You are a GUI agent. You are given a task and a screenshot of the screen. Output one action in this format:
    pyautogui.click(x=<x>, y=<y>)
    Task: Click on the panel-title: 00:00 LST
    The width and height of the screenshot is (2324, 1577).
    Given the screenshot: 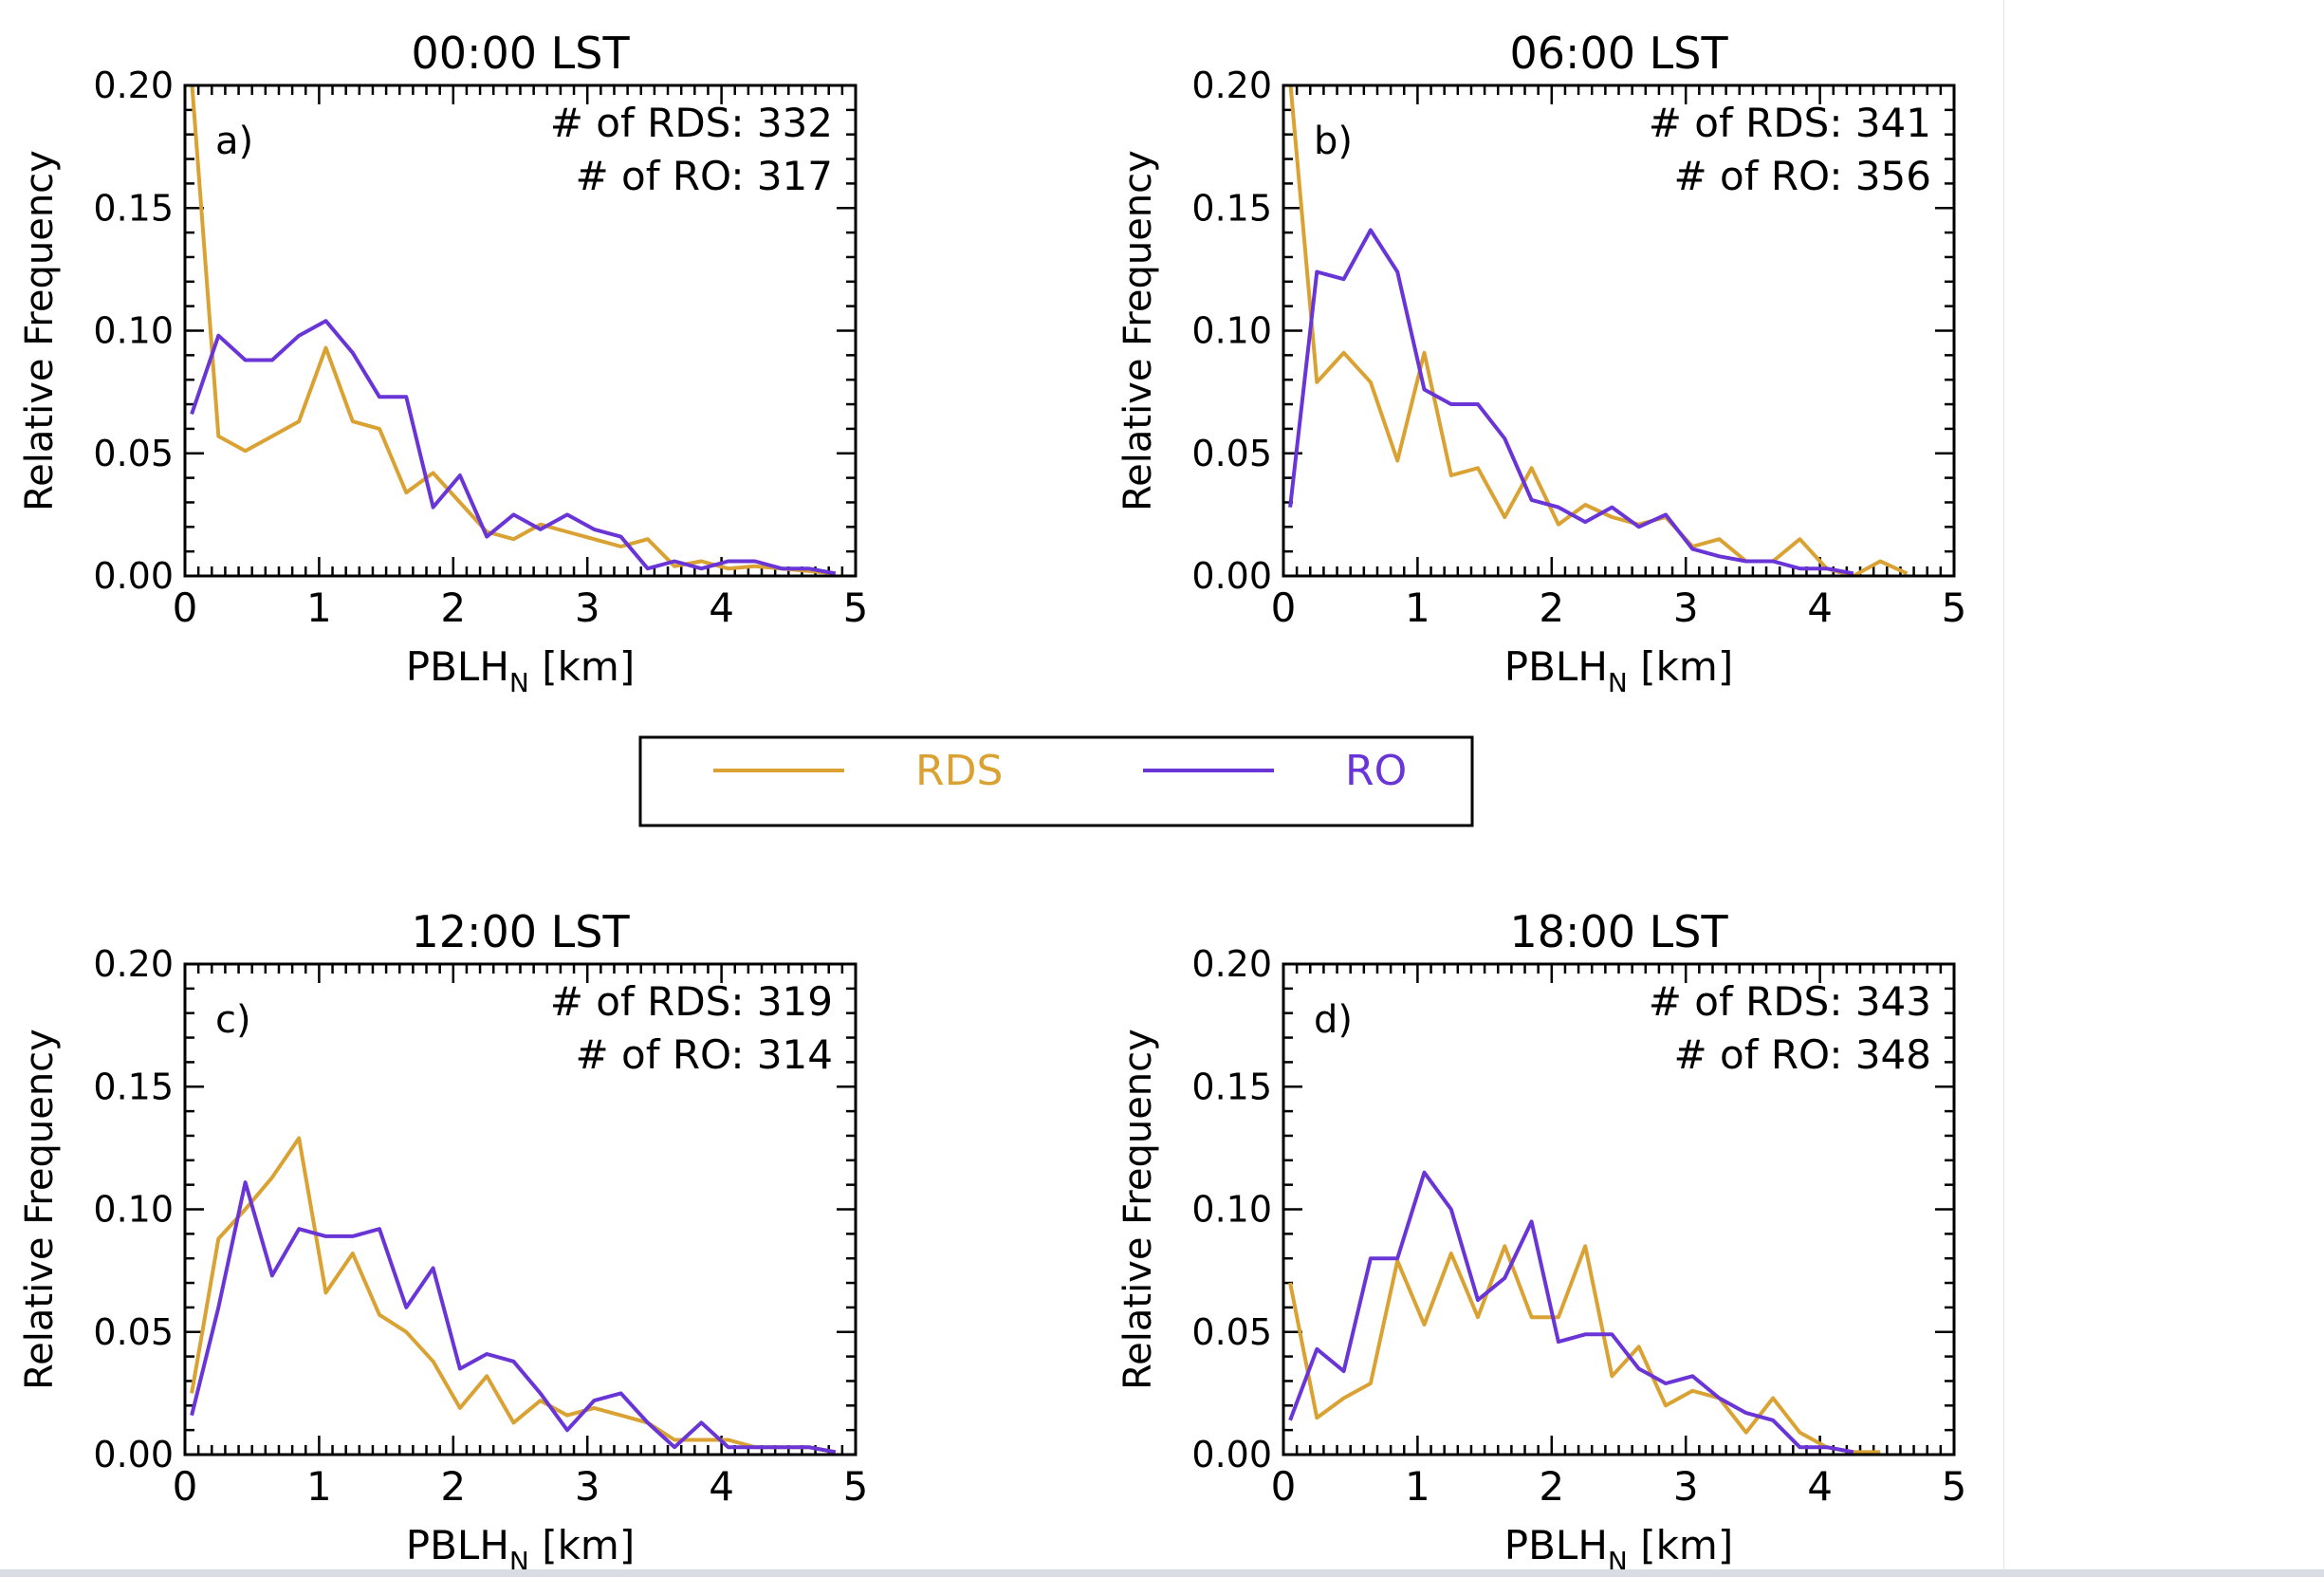 What is the action you would take?
    pyautogui.click(x=520, y=54)
    